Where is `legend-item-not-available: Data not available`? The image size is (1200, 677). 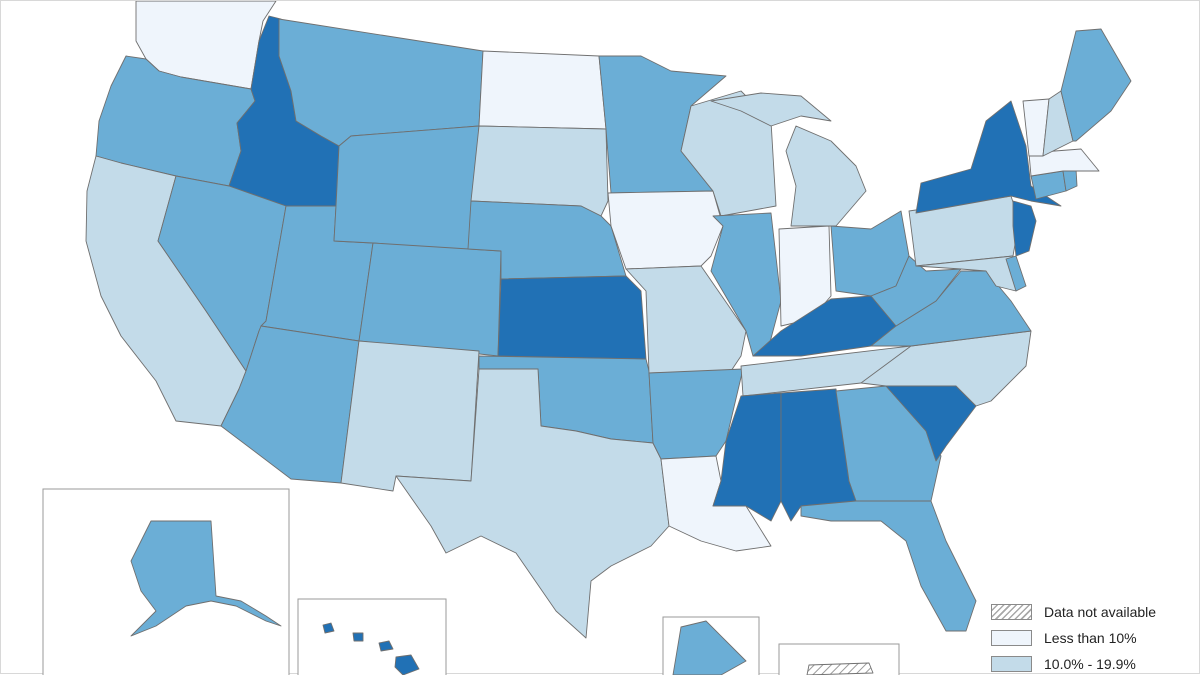 legend-item-not-available: Data not available is located at coordinates (1093, 612).